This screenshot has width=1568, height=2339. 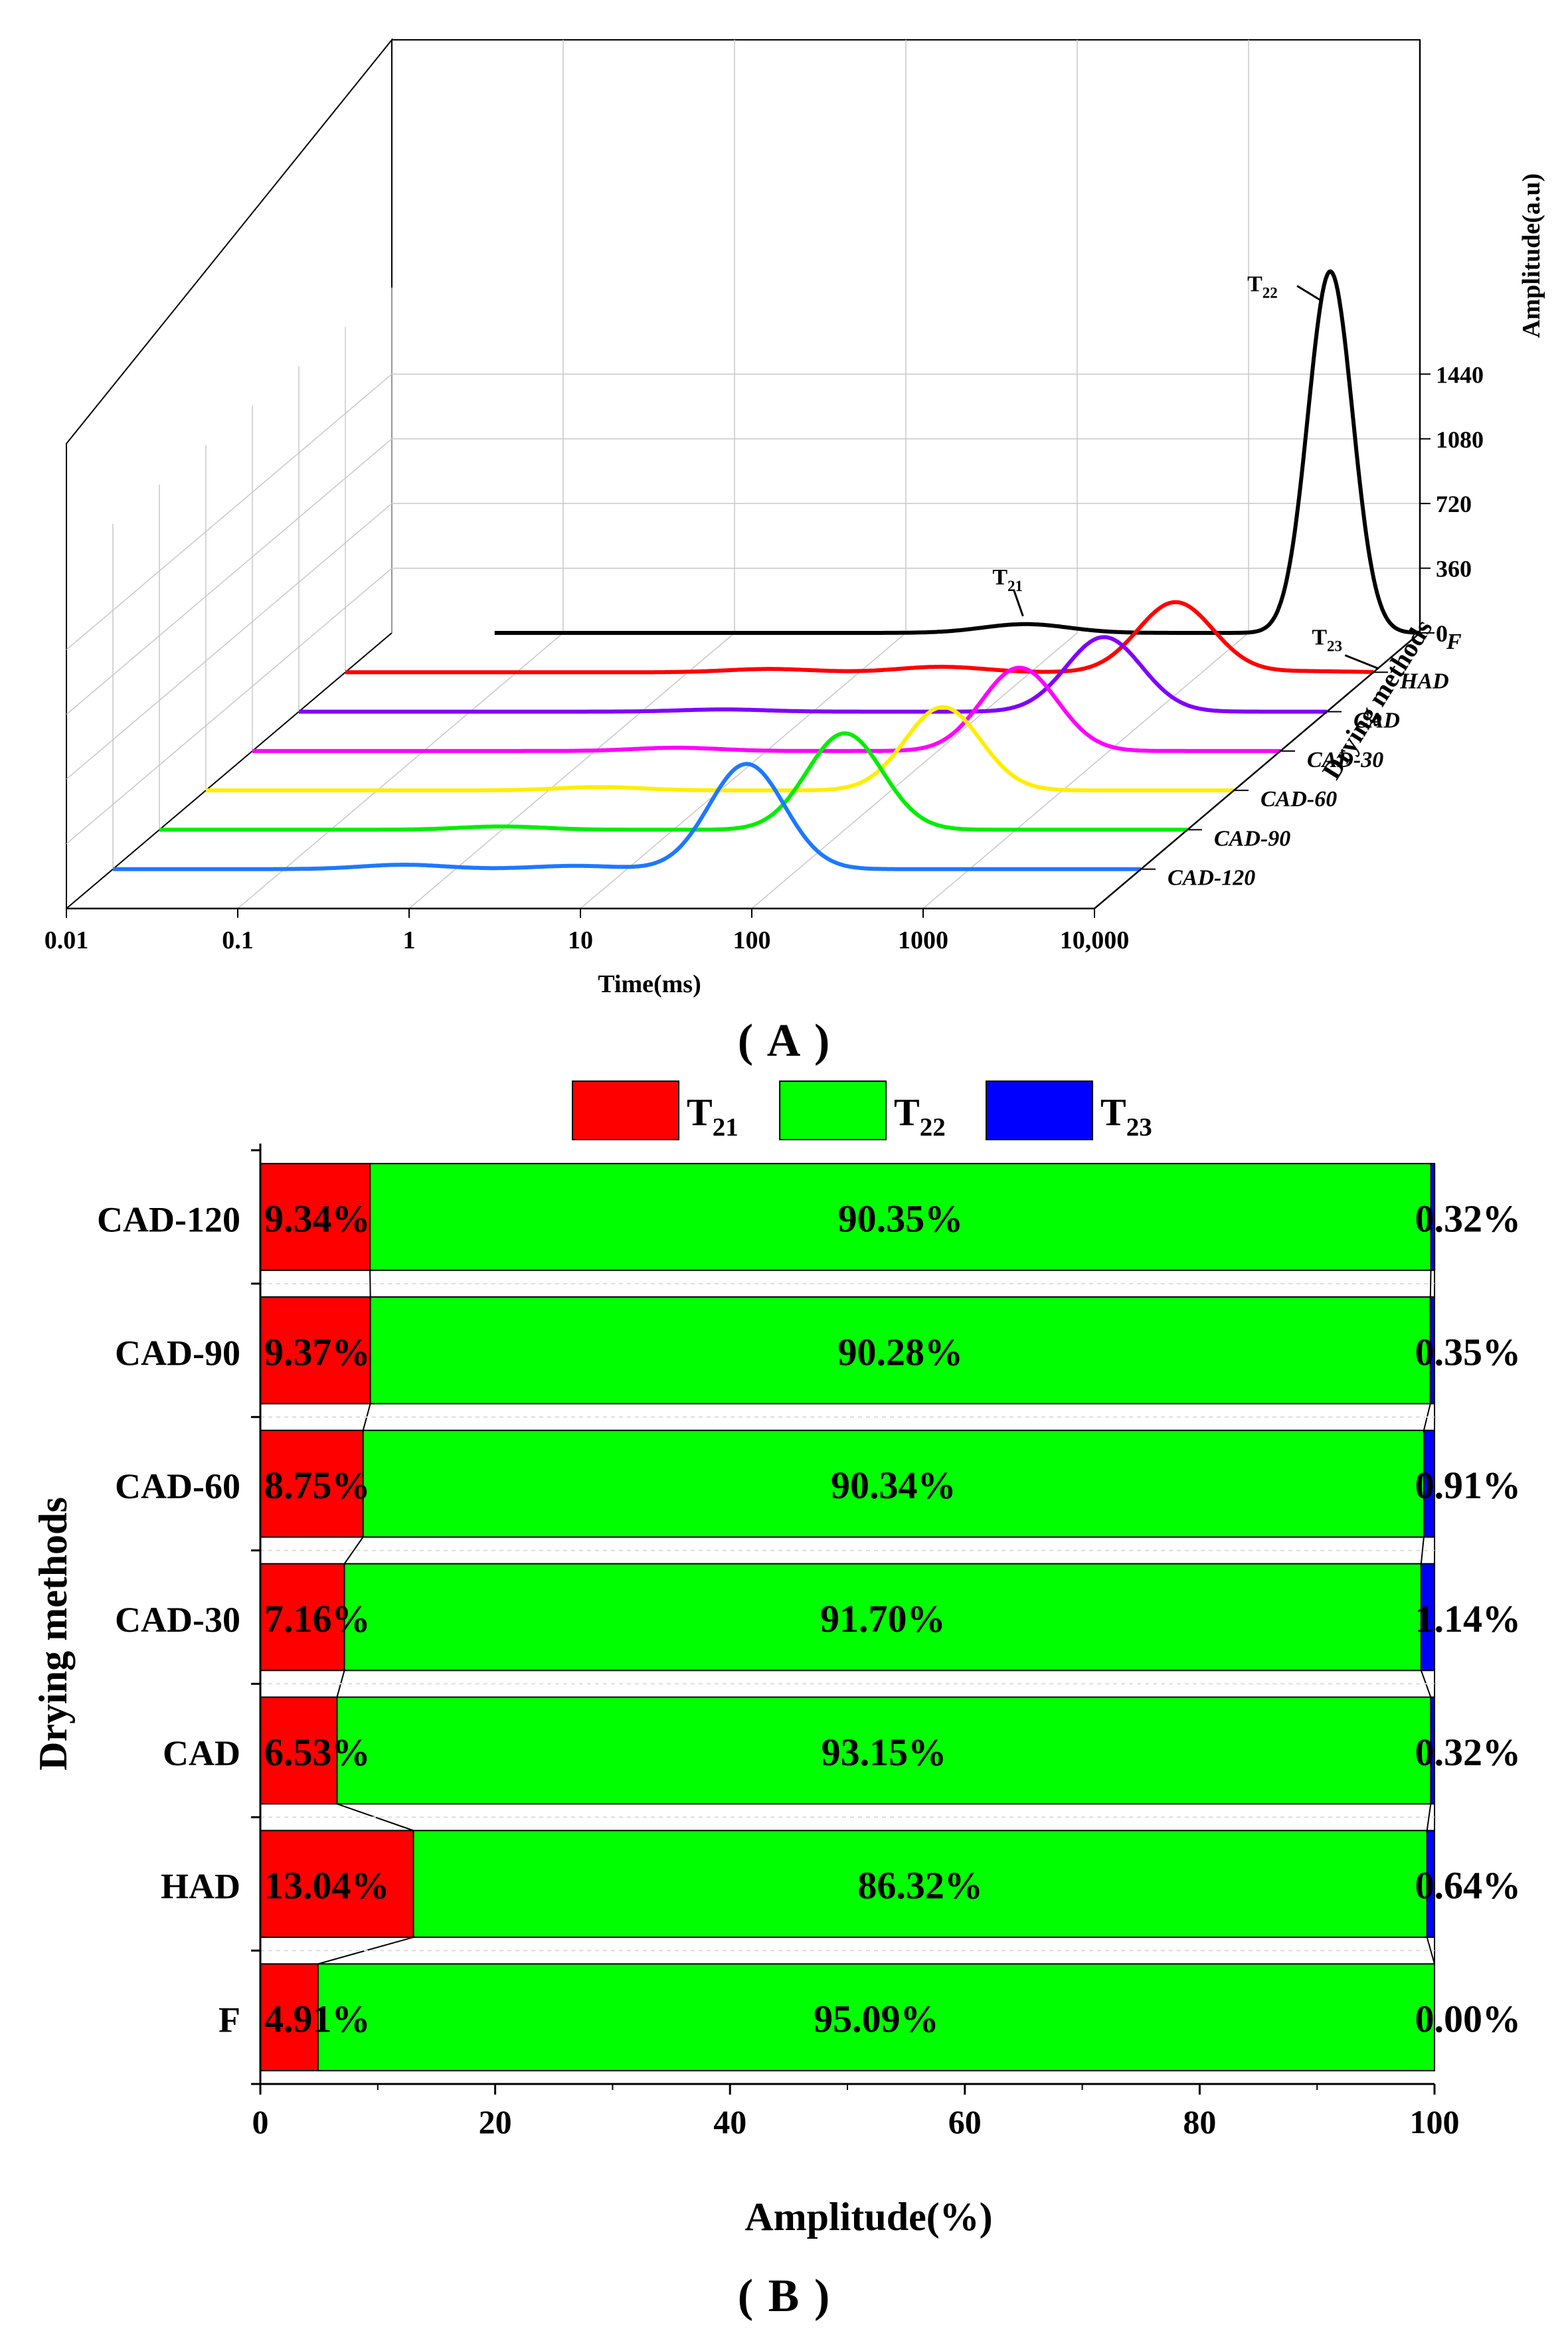 I want to click on data-label-t23: 0.32%, so click(x=1468, y=1219).